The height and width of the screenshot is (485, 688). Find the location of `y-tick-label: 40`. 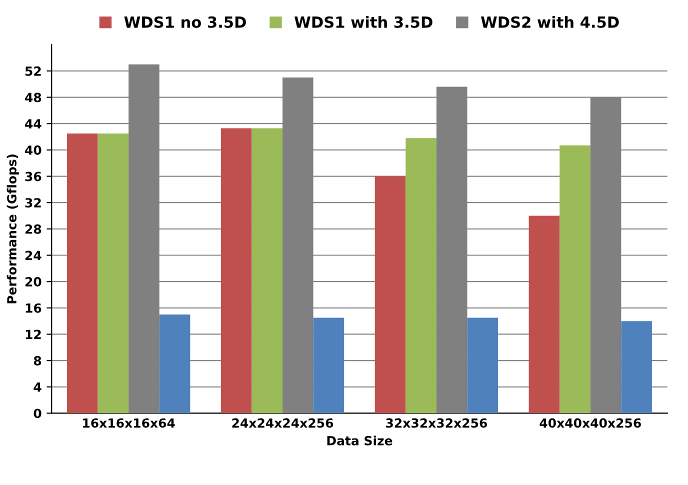

y-tick-label: 40 is located at coordinates (33, 150).